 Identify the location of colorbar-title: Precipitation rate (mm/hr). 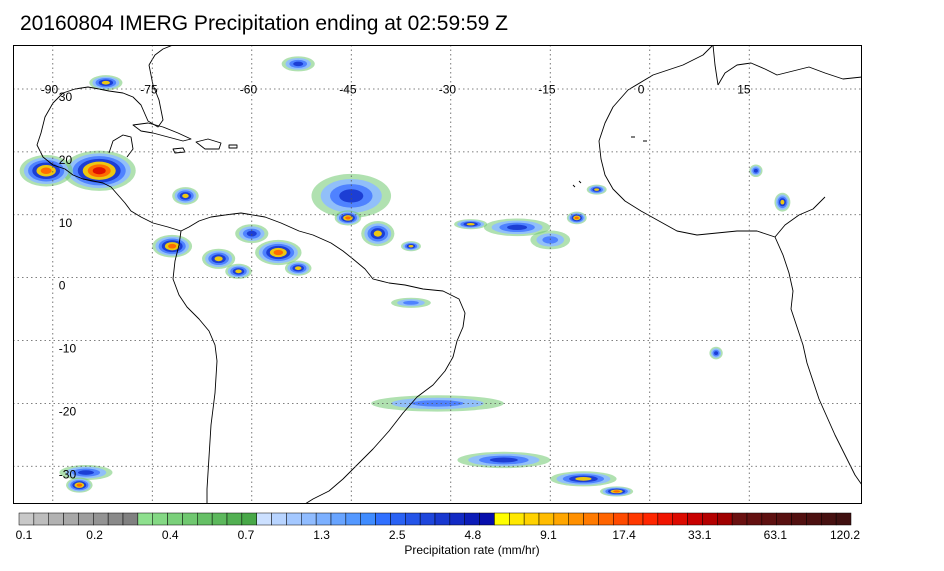
(472, 550).